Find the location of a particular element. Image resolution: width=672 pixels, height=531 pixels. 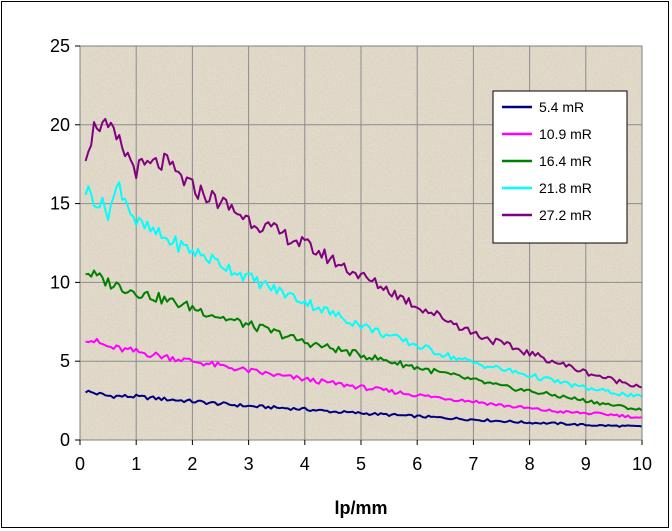

y-tick-label: 10 is located at coordinates (60, 282).